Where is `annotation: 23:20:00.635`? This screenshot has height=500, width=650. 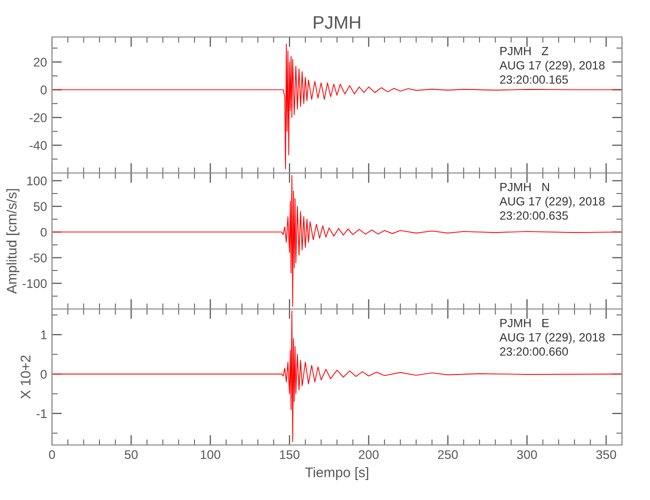
annotation: 23:20:00.635 is located at coordinates (534, 215).